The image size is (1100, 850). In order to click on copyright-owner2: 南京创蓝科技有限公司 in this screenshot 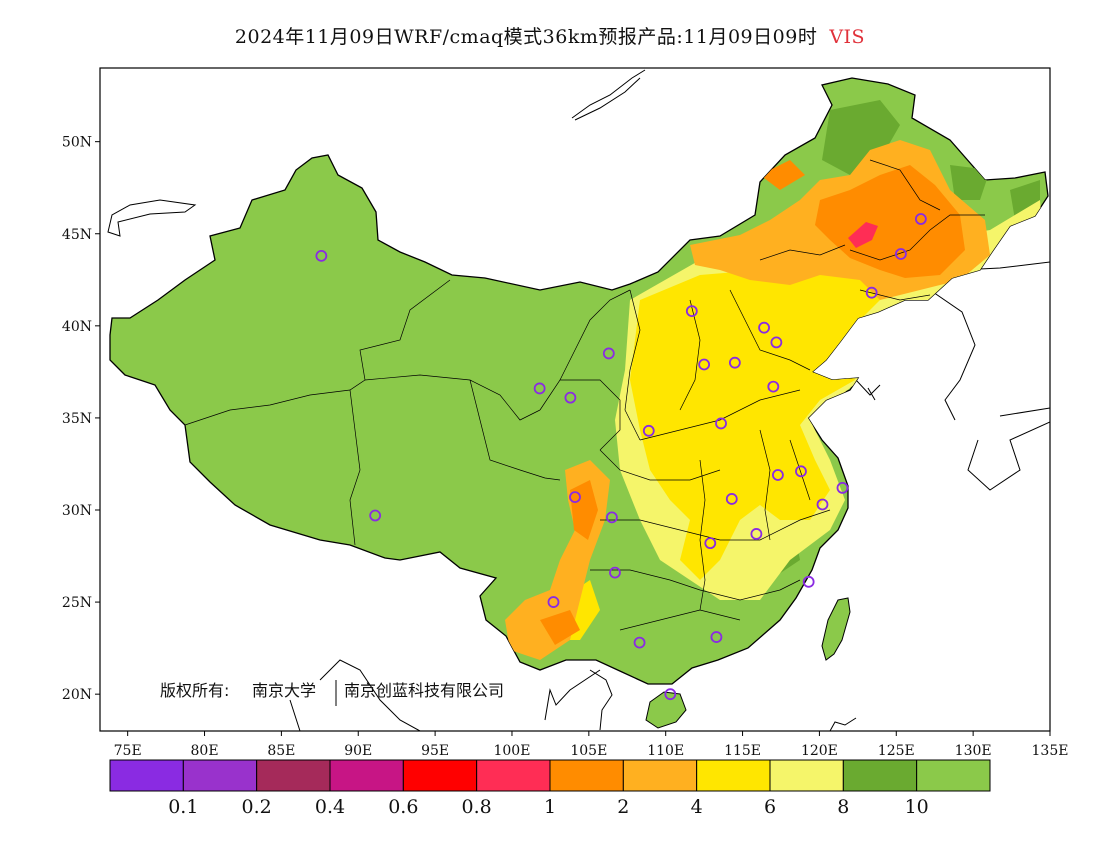, I will do `click(424, 690)`.